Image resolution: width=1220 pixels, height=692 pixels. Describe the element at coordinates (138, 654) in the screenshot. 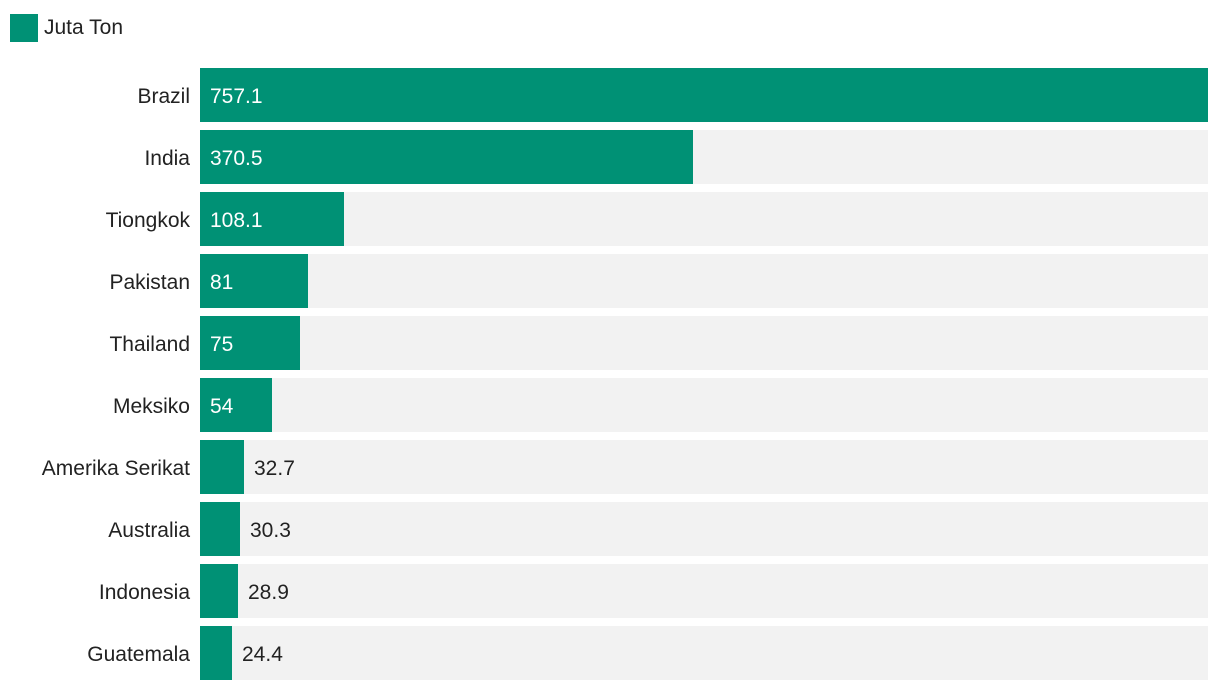

I see `category-label-guatemala: Guatemala` at that location.